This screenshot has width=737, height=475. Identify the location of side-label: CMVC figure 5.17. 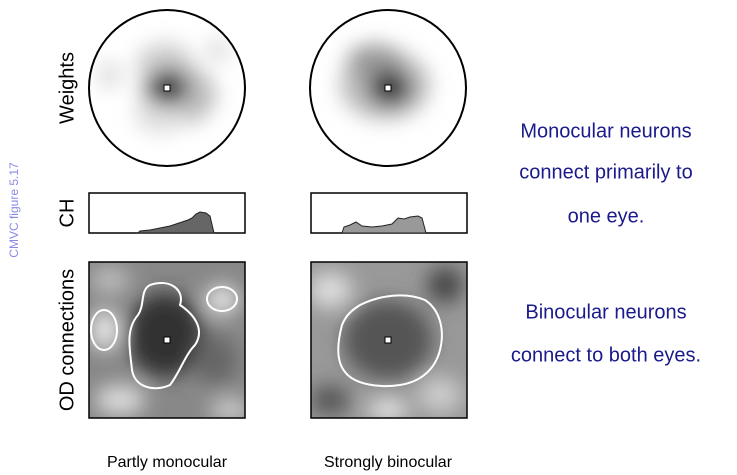
(14, 210).